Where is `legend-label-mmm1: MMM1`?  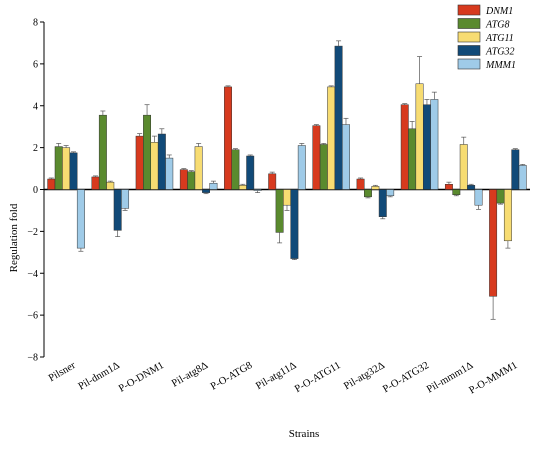
legend-label-mmm1: MMM1 is located at coordinates (500, 65).